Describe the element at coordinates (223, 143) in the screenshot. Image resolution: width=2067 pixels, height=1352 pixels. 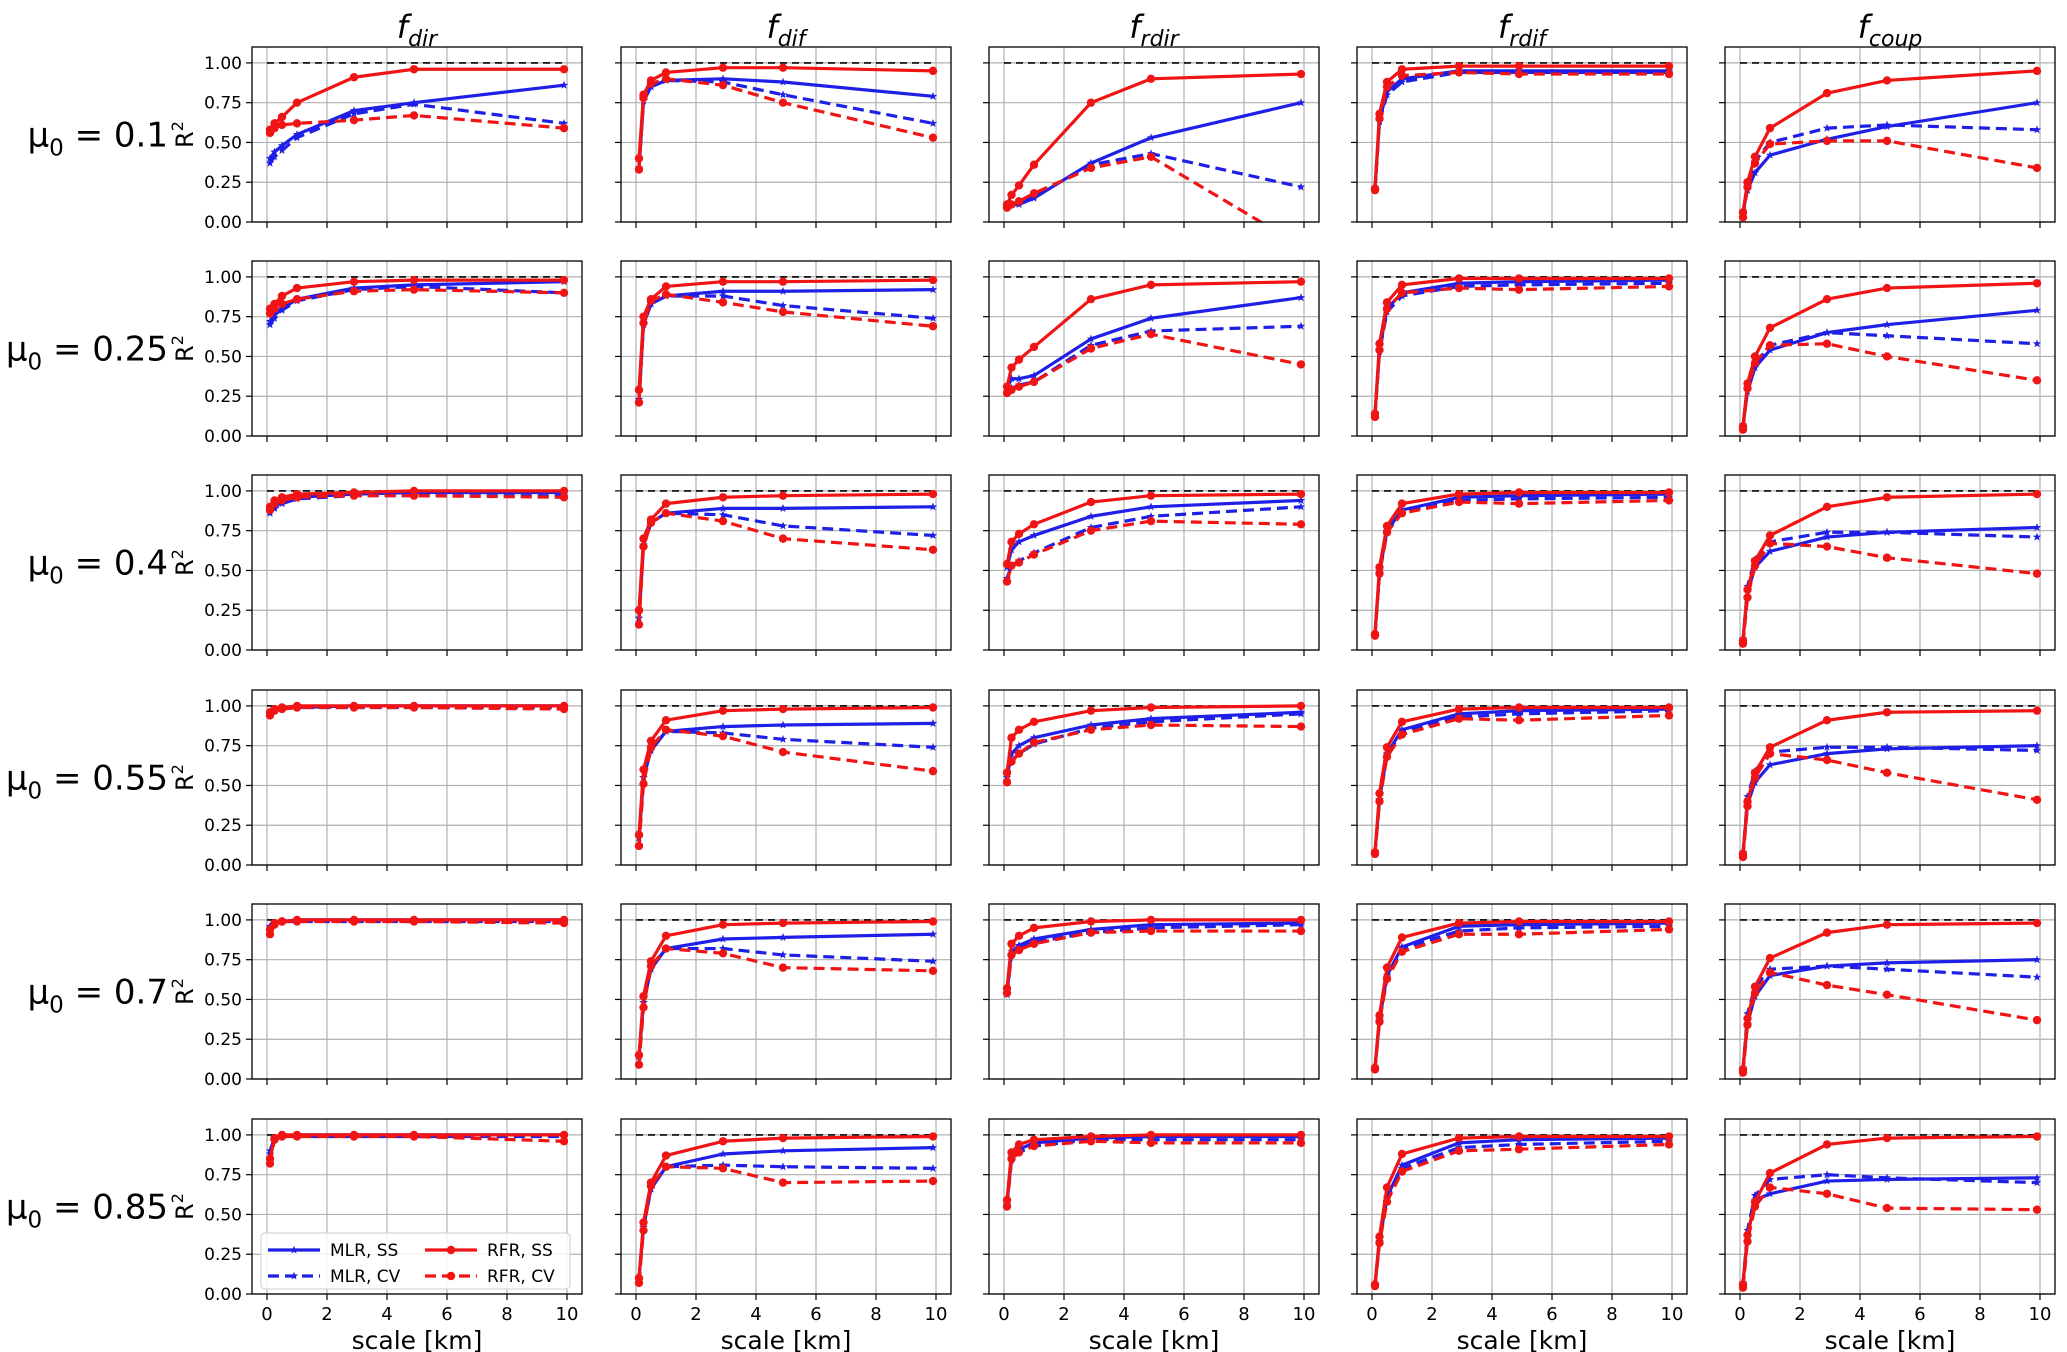
I see `y-tick-label: 0.50` at that location.